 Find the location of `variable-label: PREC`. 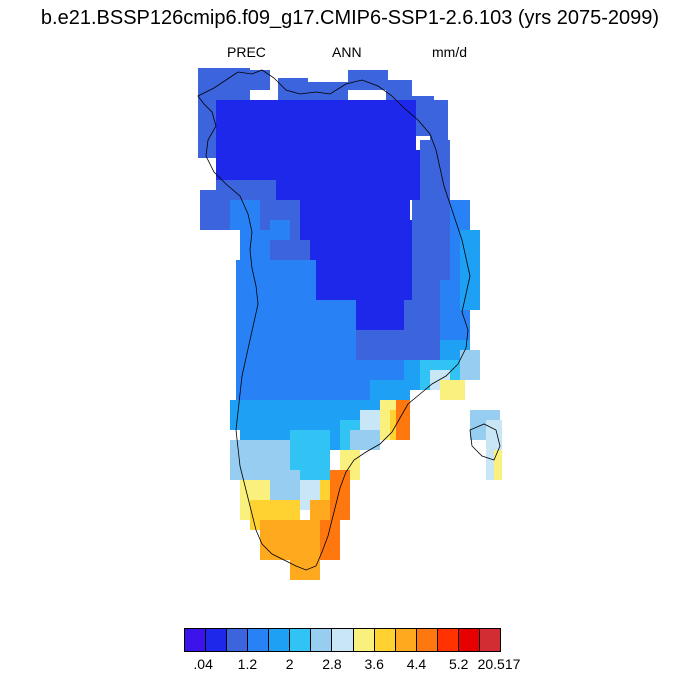

variable-label: PREC is located at coordinates (246, 52).